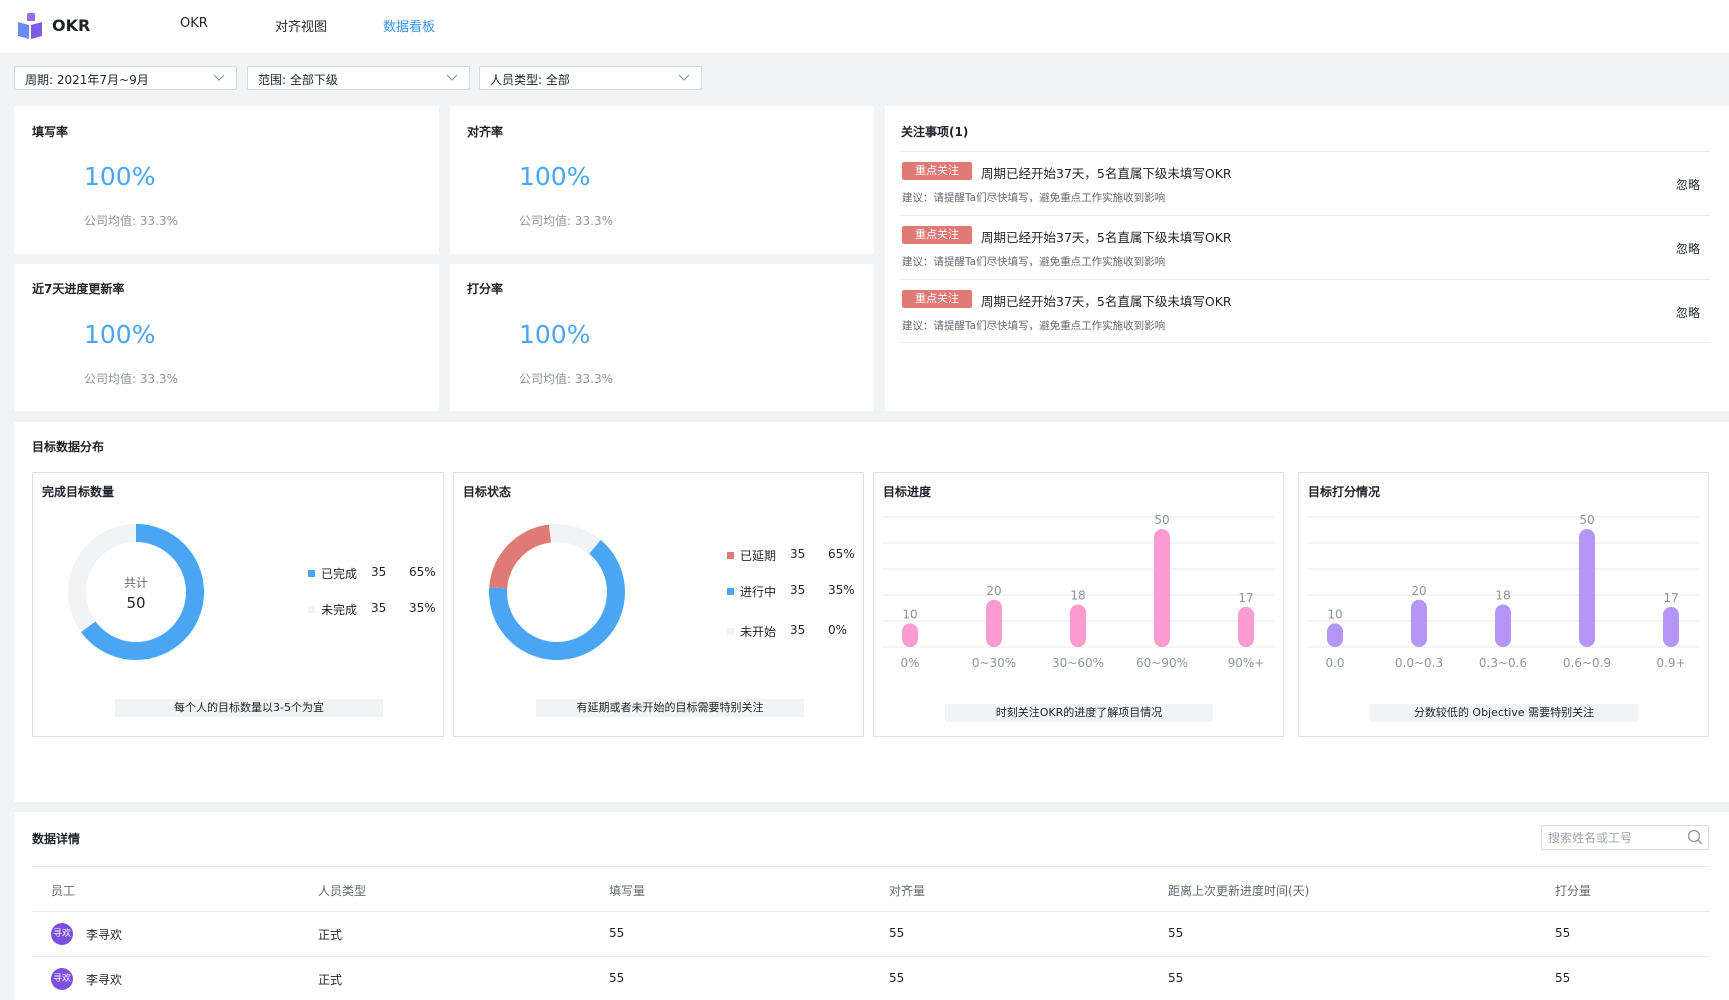 The image size is (1729, 1000). What do you see at coordinates (226, 337) in the screenshot?
I see `metric-card-update-rate: 近7天进度更新率 100% 公司均值: 33.3%` at bounding box center [226, 337].